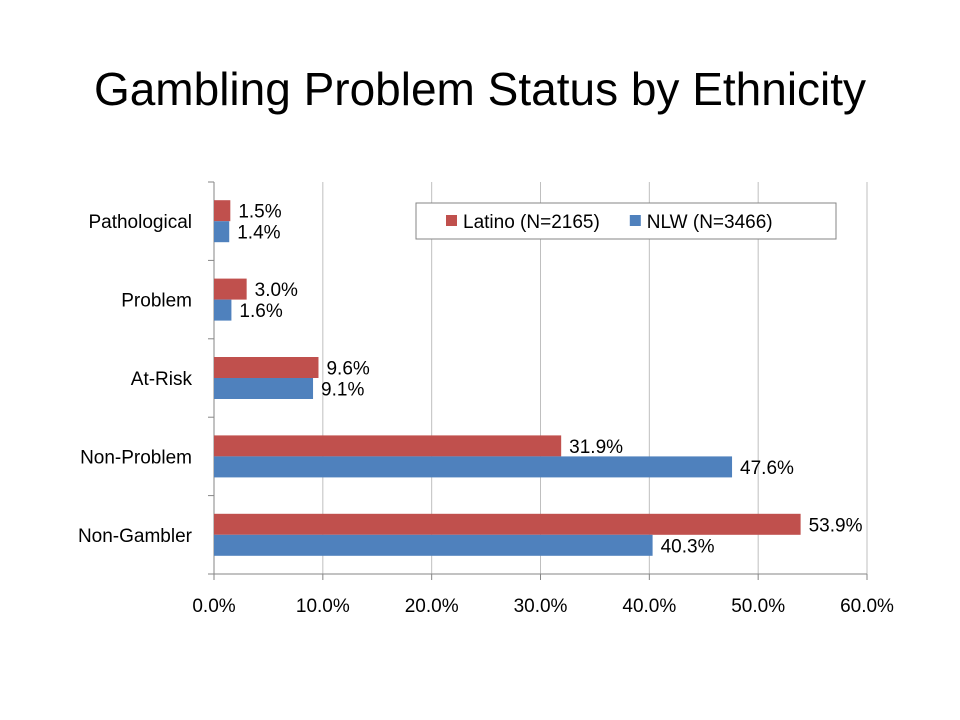  Describe the element at coordinates (758, 606) in the screenshot. I see `x-tick-label: 50.0%` at that location.